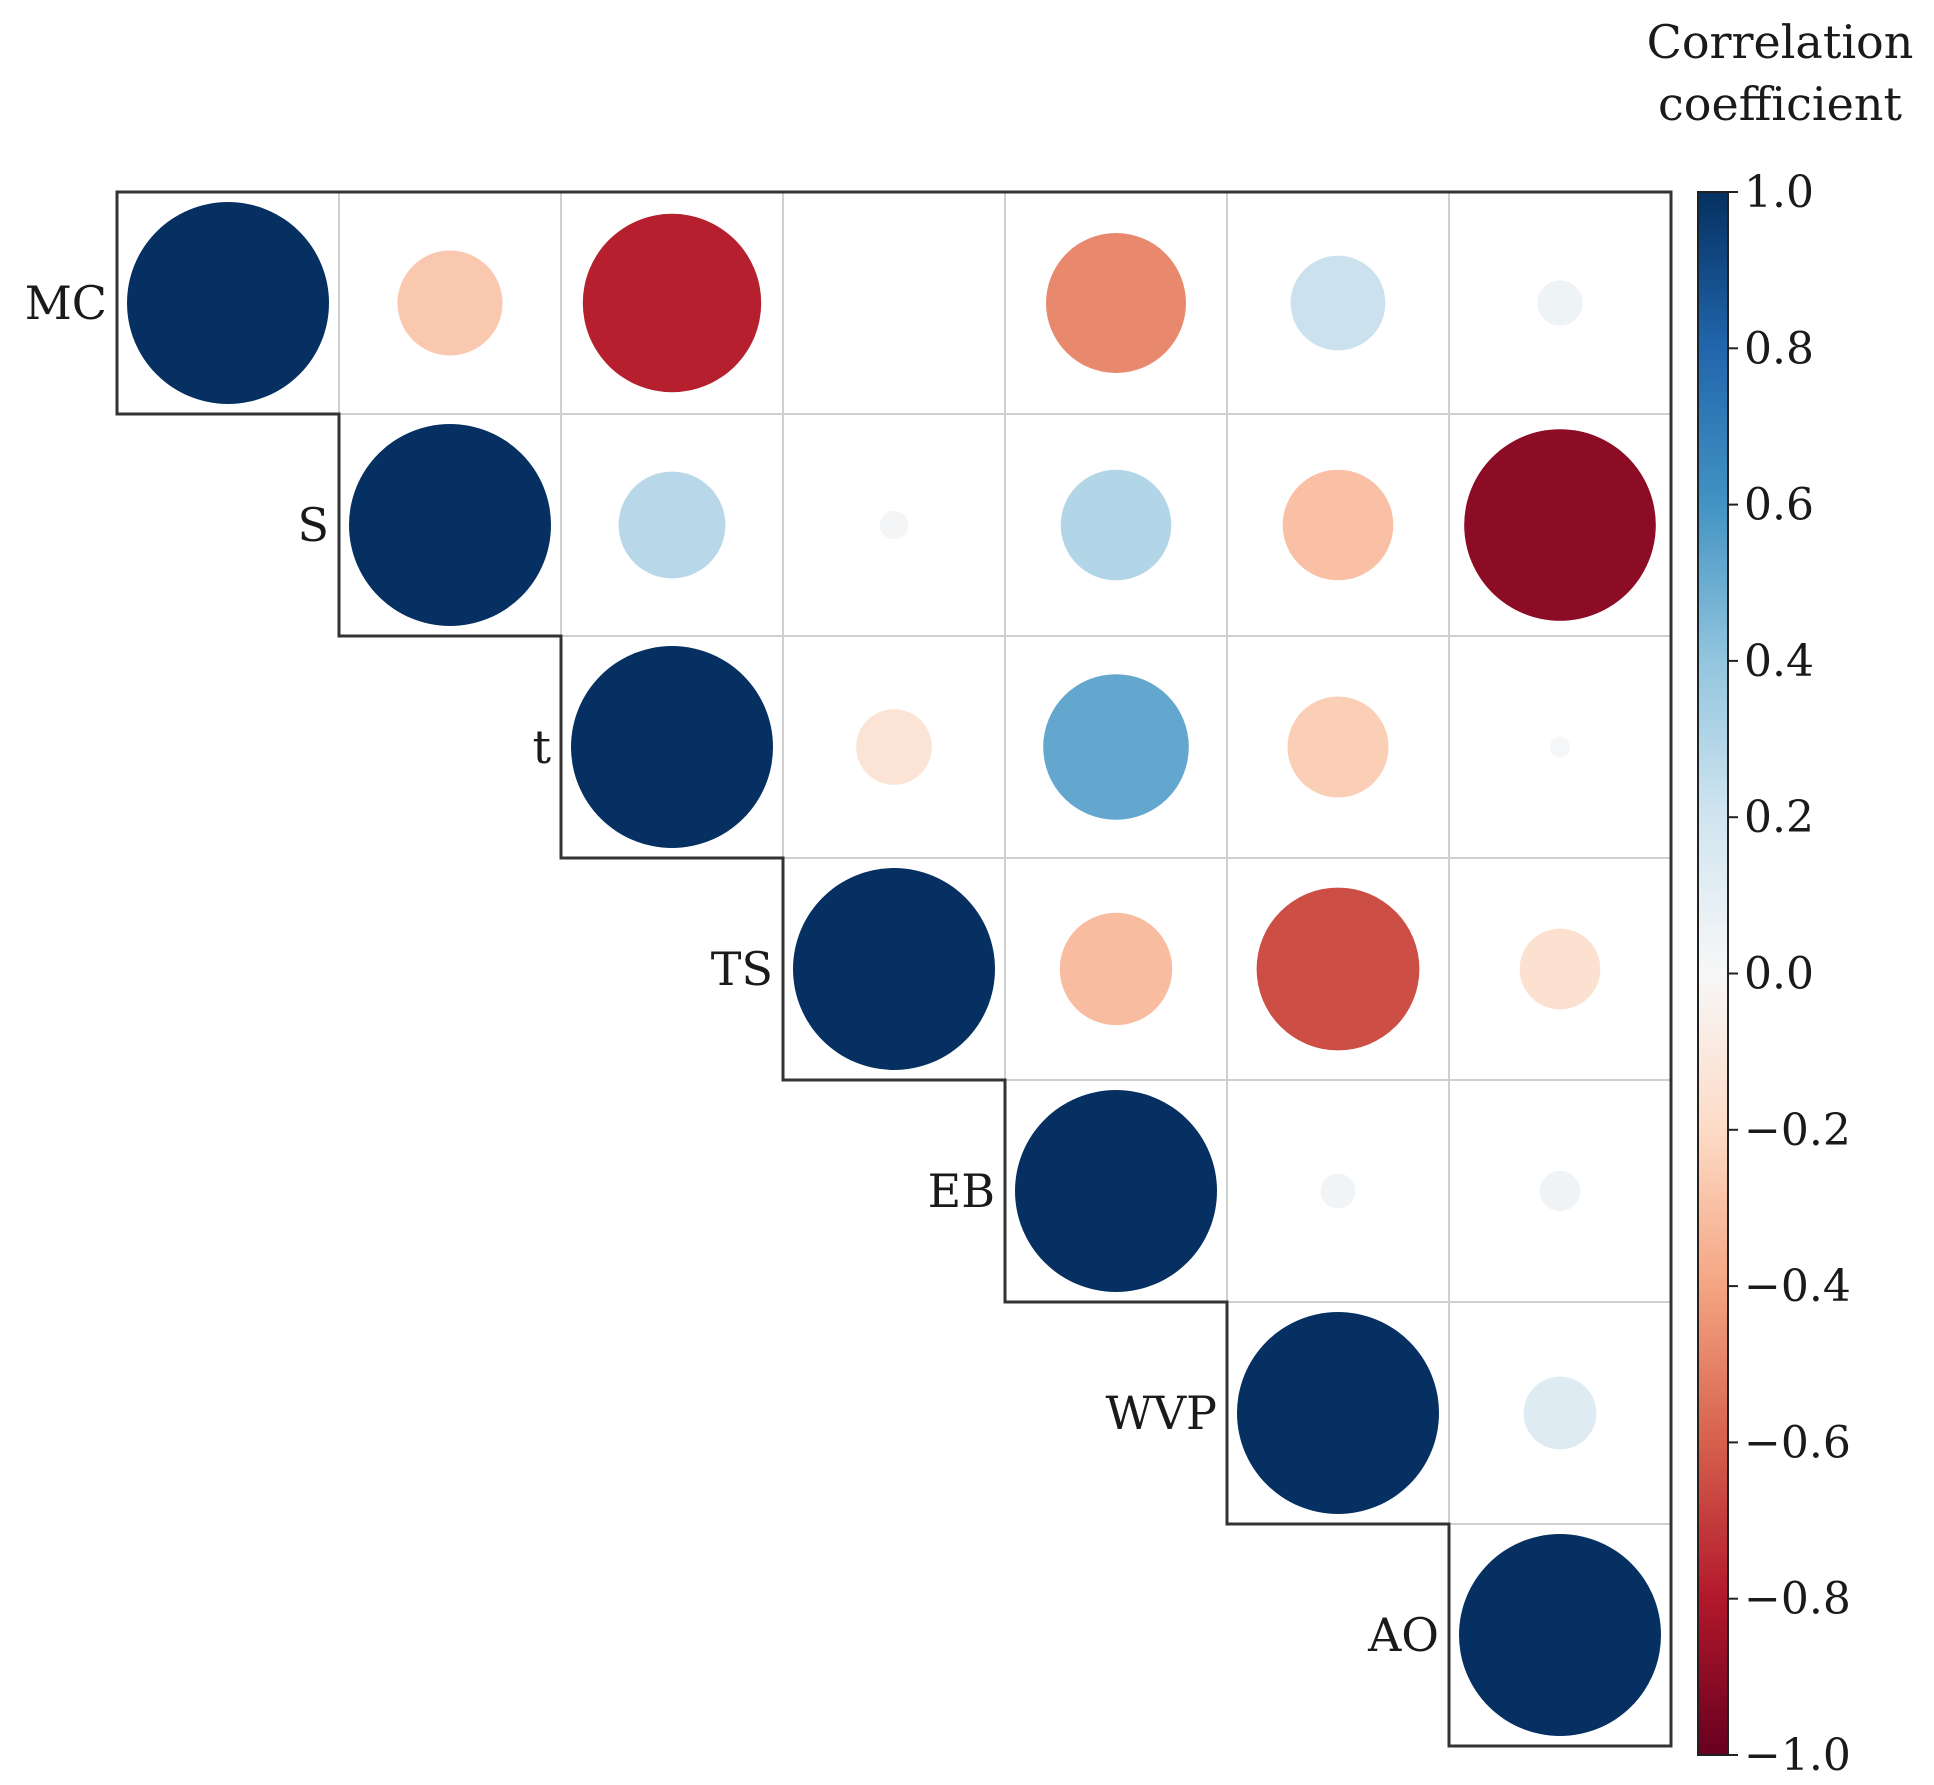  What do you see at coordinates (313, 525) in the screenshot?
I see `row-label-S: S` at bounding box center [313, 525].